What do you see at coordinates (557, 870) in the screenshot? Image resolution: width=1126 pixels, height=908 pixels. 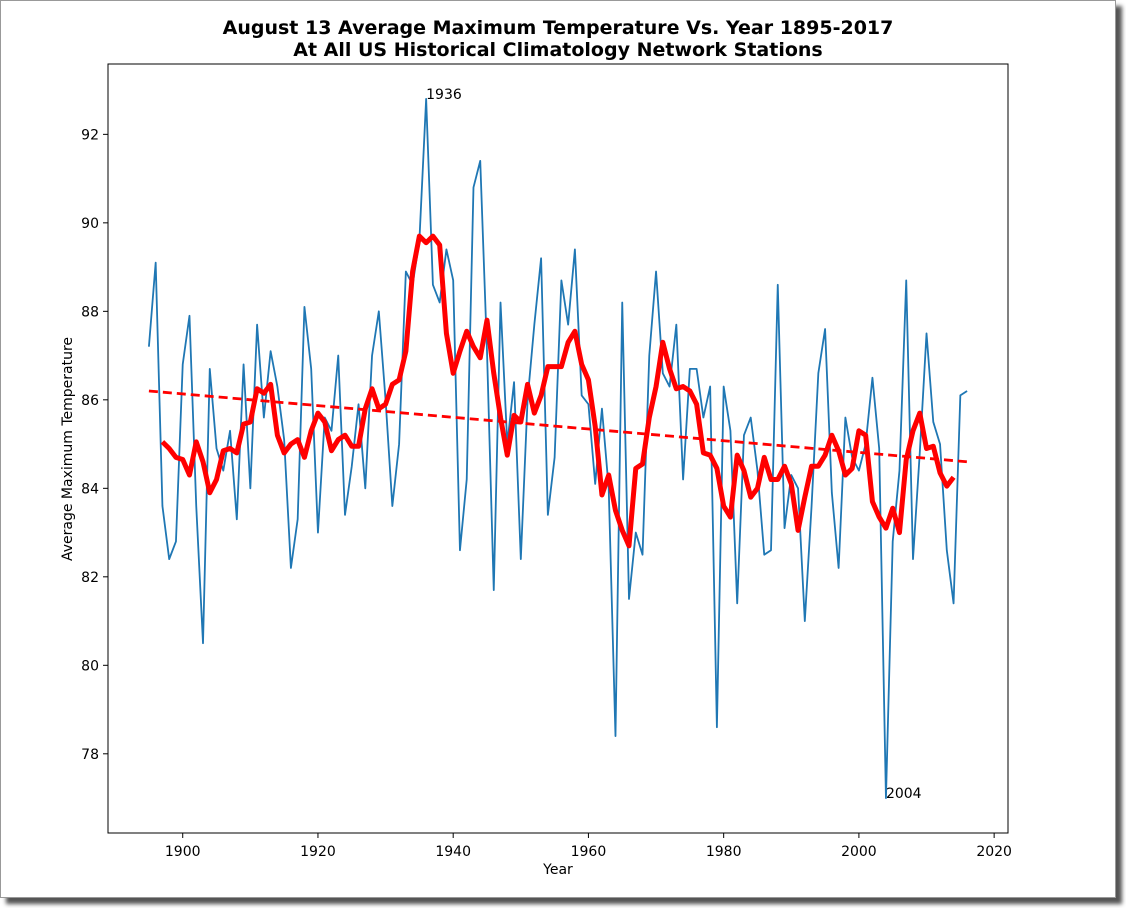 I see `x-axis-label: Year` at bounding box center [557, 870].